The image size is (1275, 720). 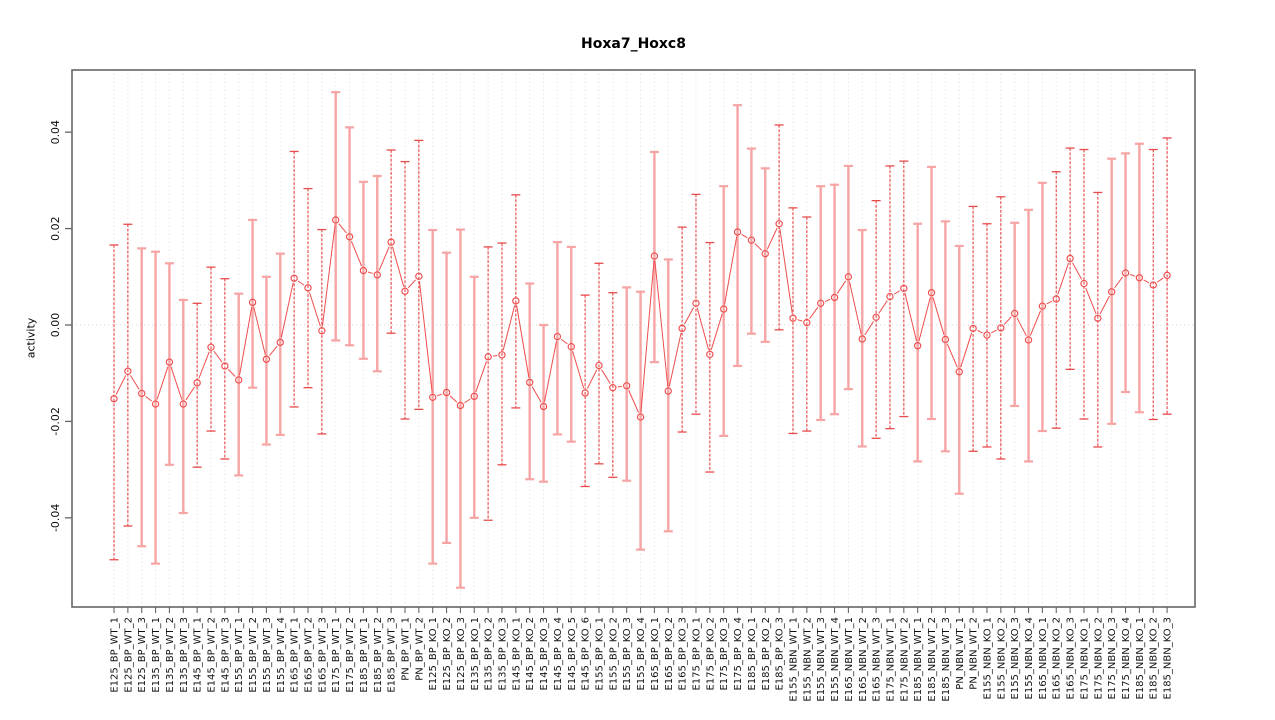 What do you see at coordinates (419, 649) in the screenshot?
I see `svg-text: PN_BP_WT_2` at bounding box center [419, 649].